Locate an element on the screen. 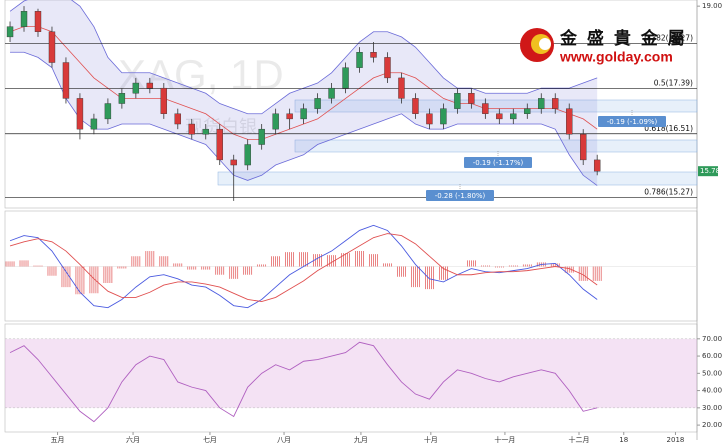  x-tick-label: 十二月 is located at coordinates (579, 439).